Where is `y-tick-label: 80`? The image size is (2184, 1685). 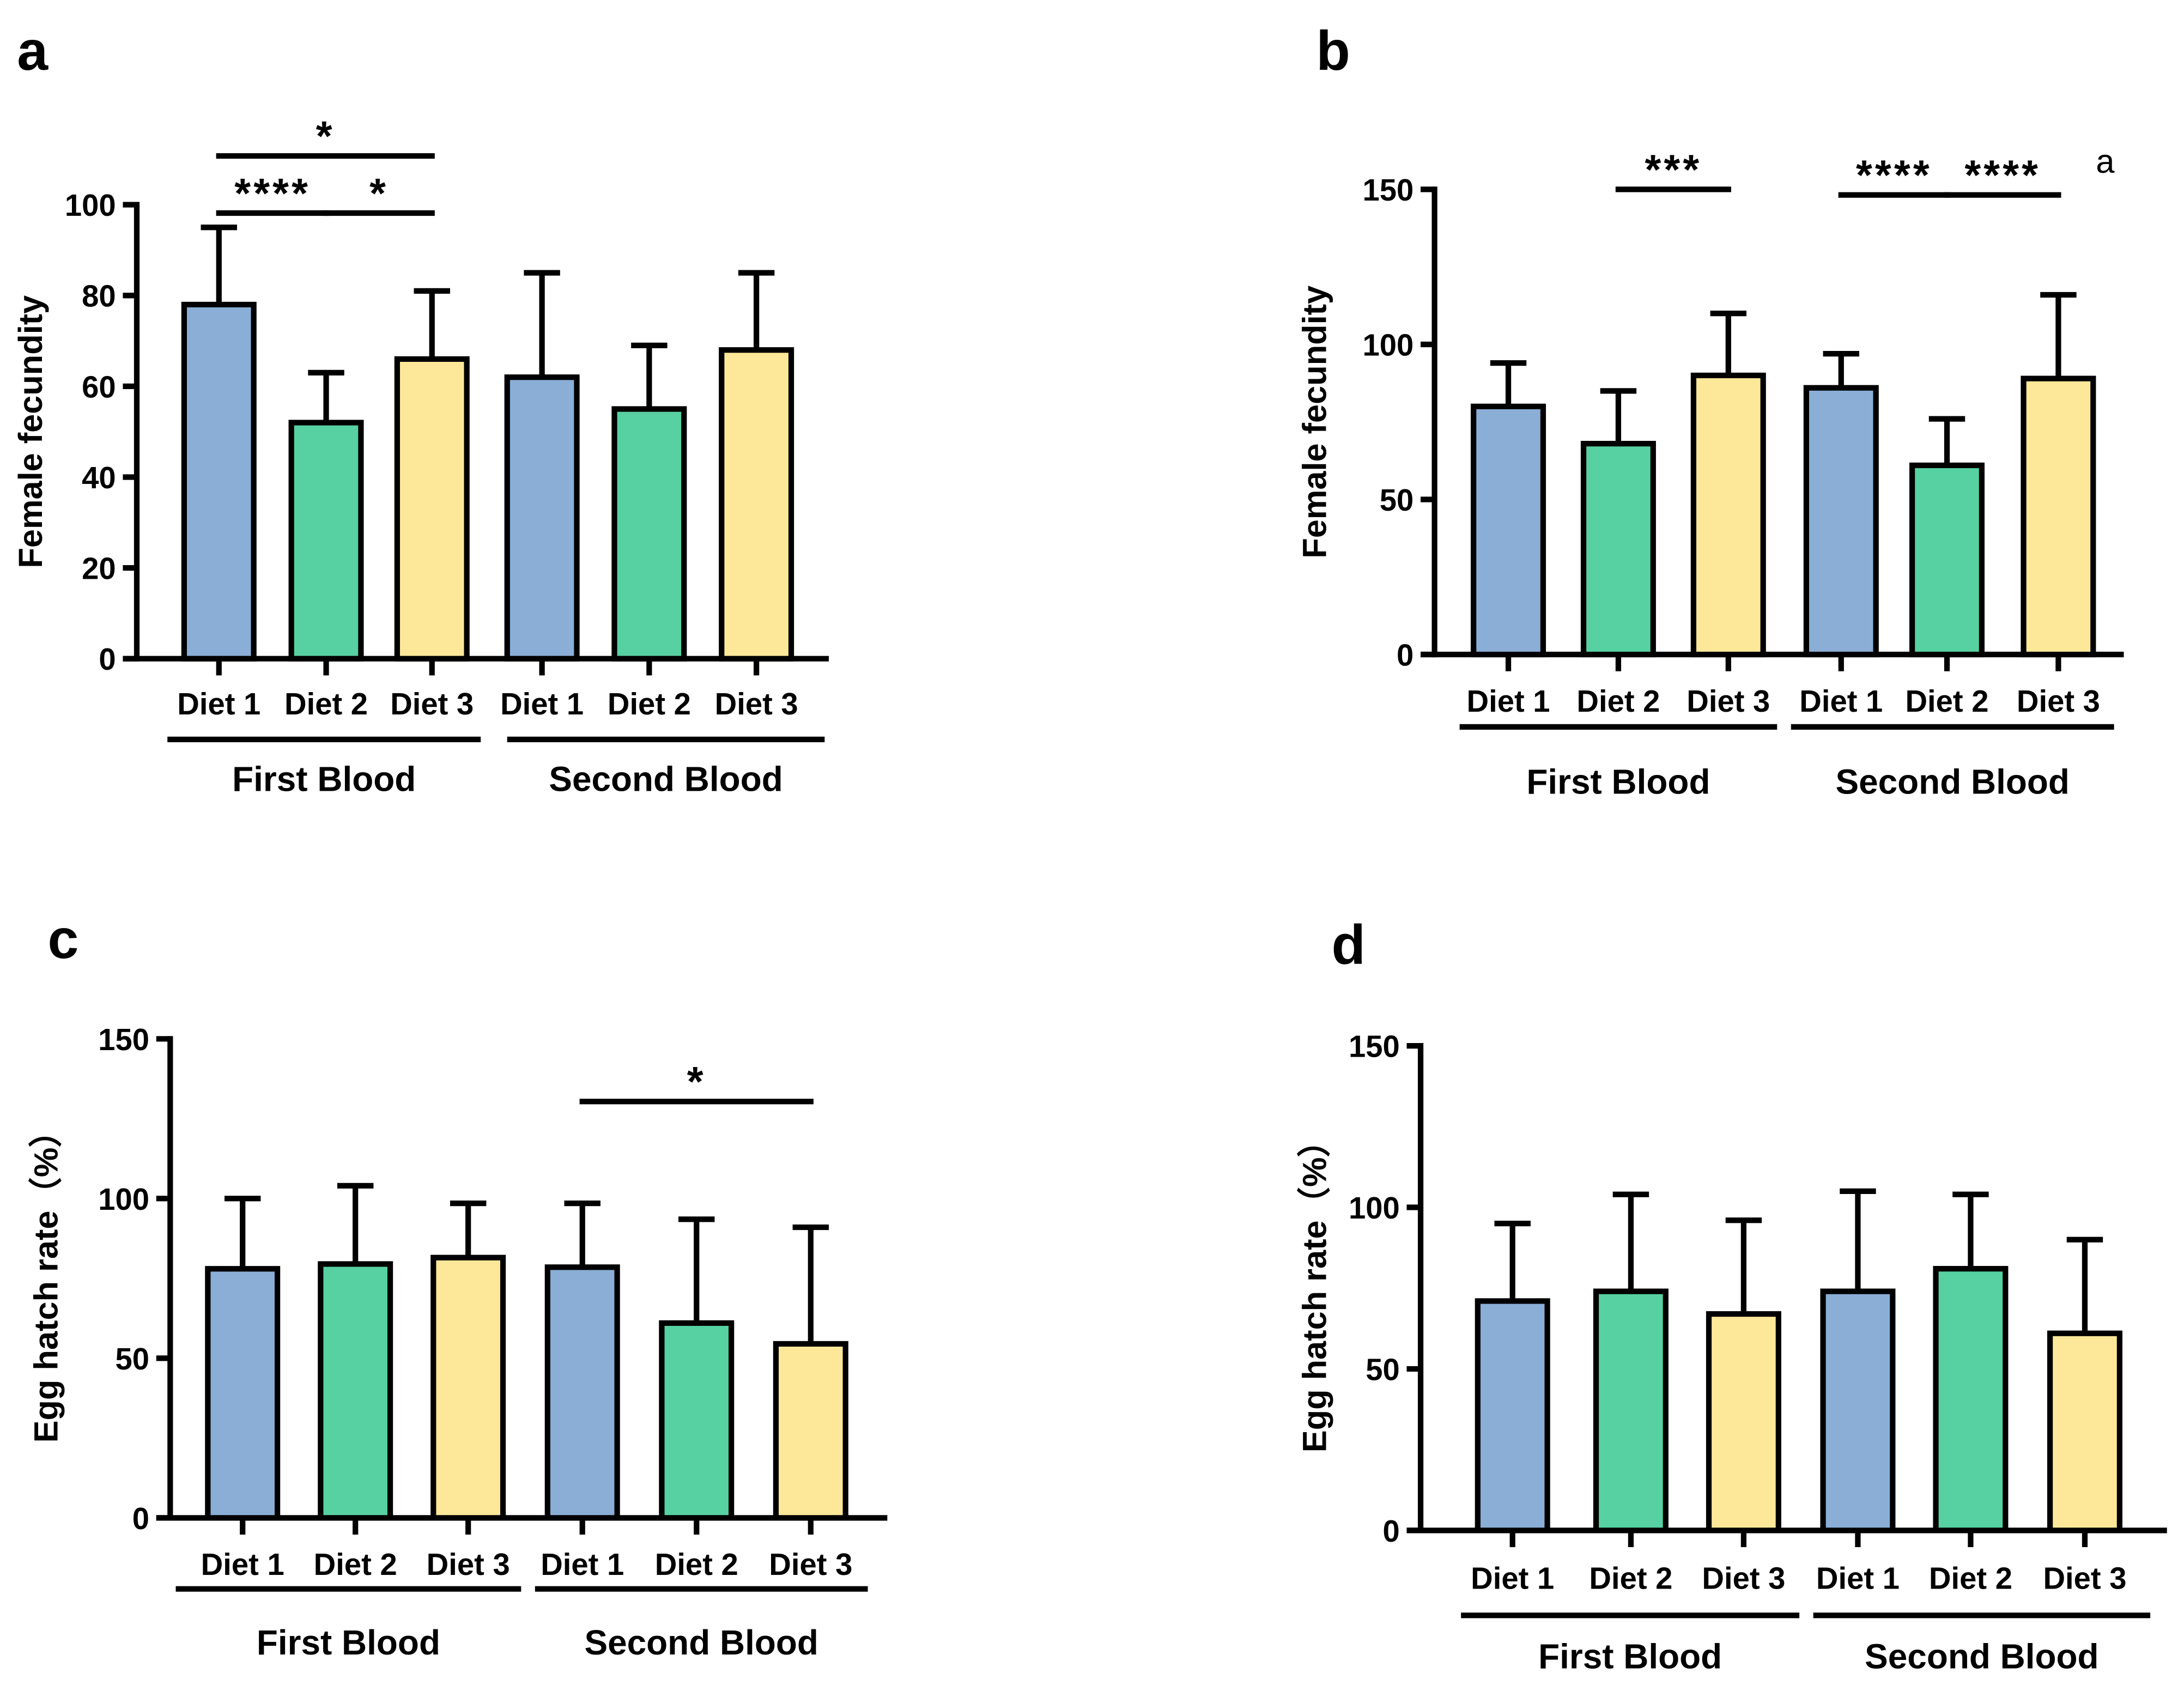 y-tick-label: 80 is located at coordinates (99, 296).